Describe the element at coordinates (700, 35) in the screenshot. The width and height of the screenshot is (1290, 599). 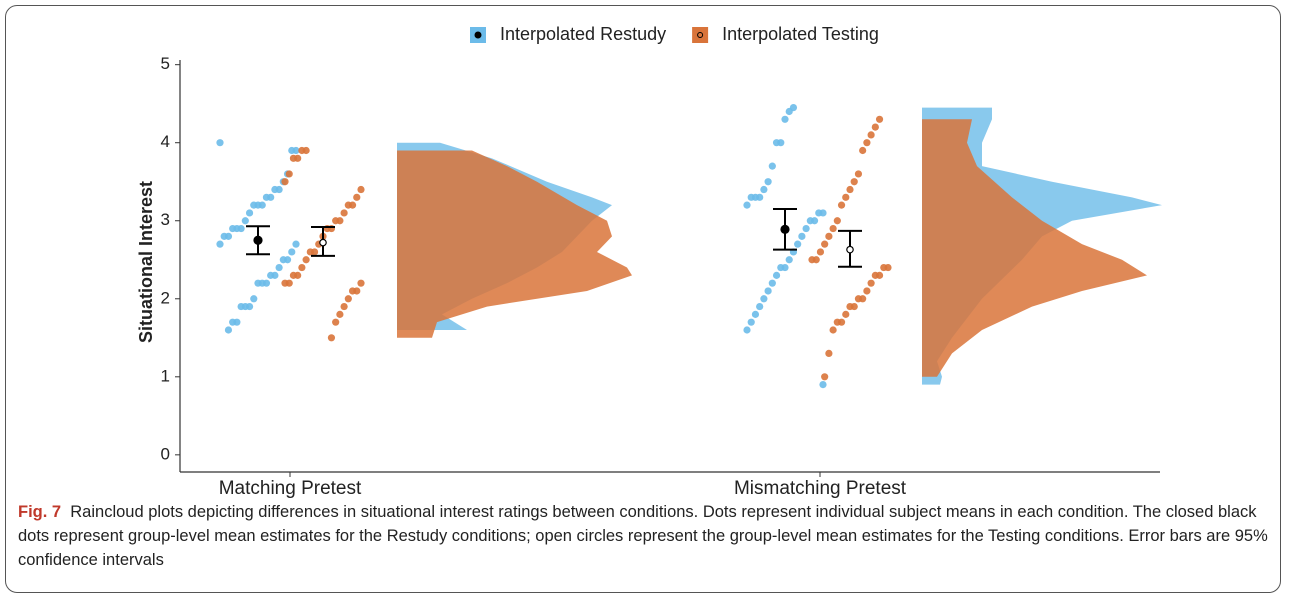
I see `legend-marker` at that location.